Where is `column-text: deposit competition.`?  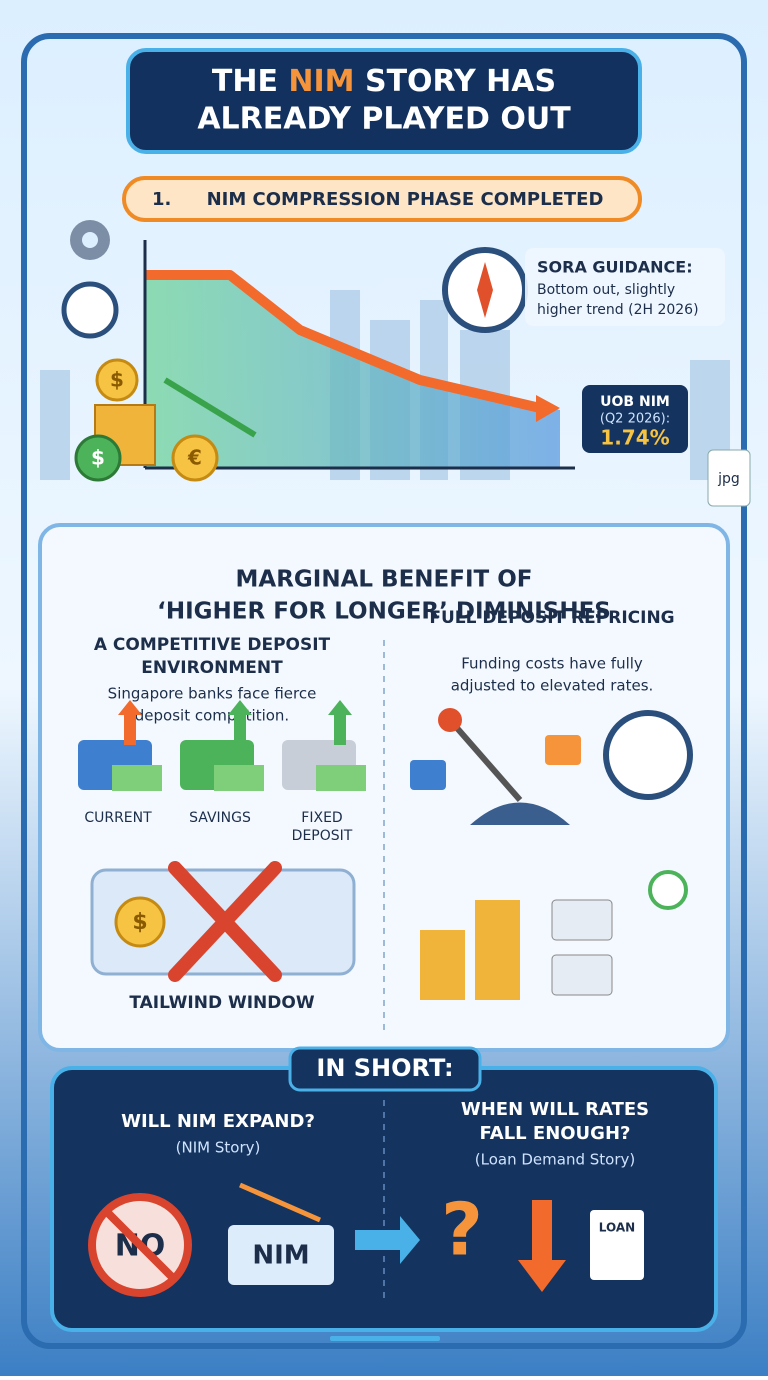 column-text: deposit competition. is located at coordinates (212, 716).